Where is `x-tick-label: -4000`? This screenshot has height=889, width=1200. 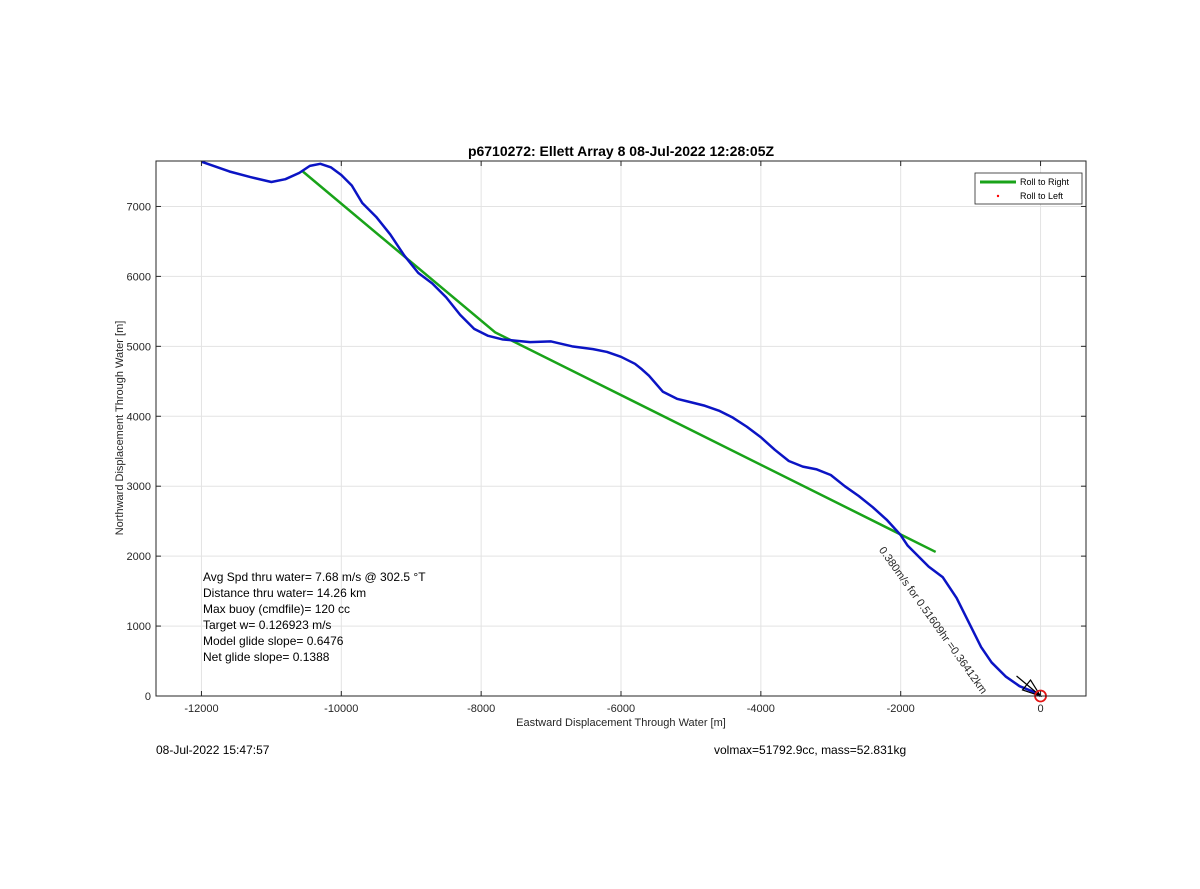 x-tick-label: -4000 is located at coordinates (761, 709).